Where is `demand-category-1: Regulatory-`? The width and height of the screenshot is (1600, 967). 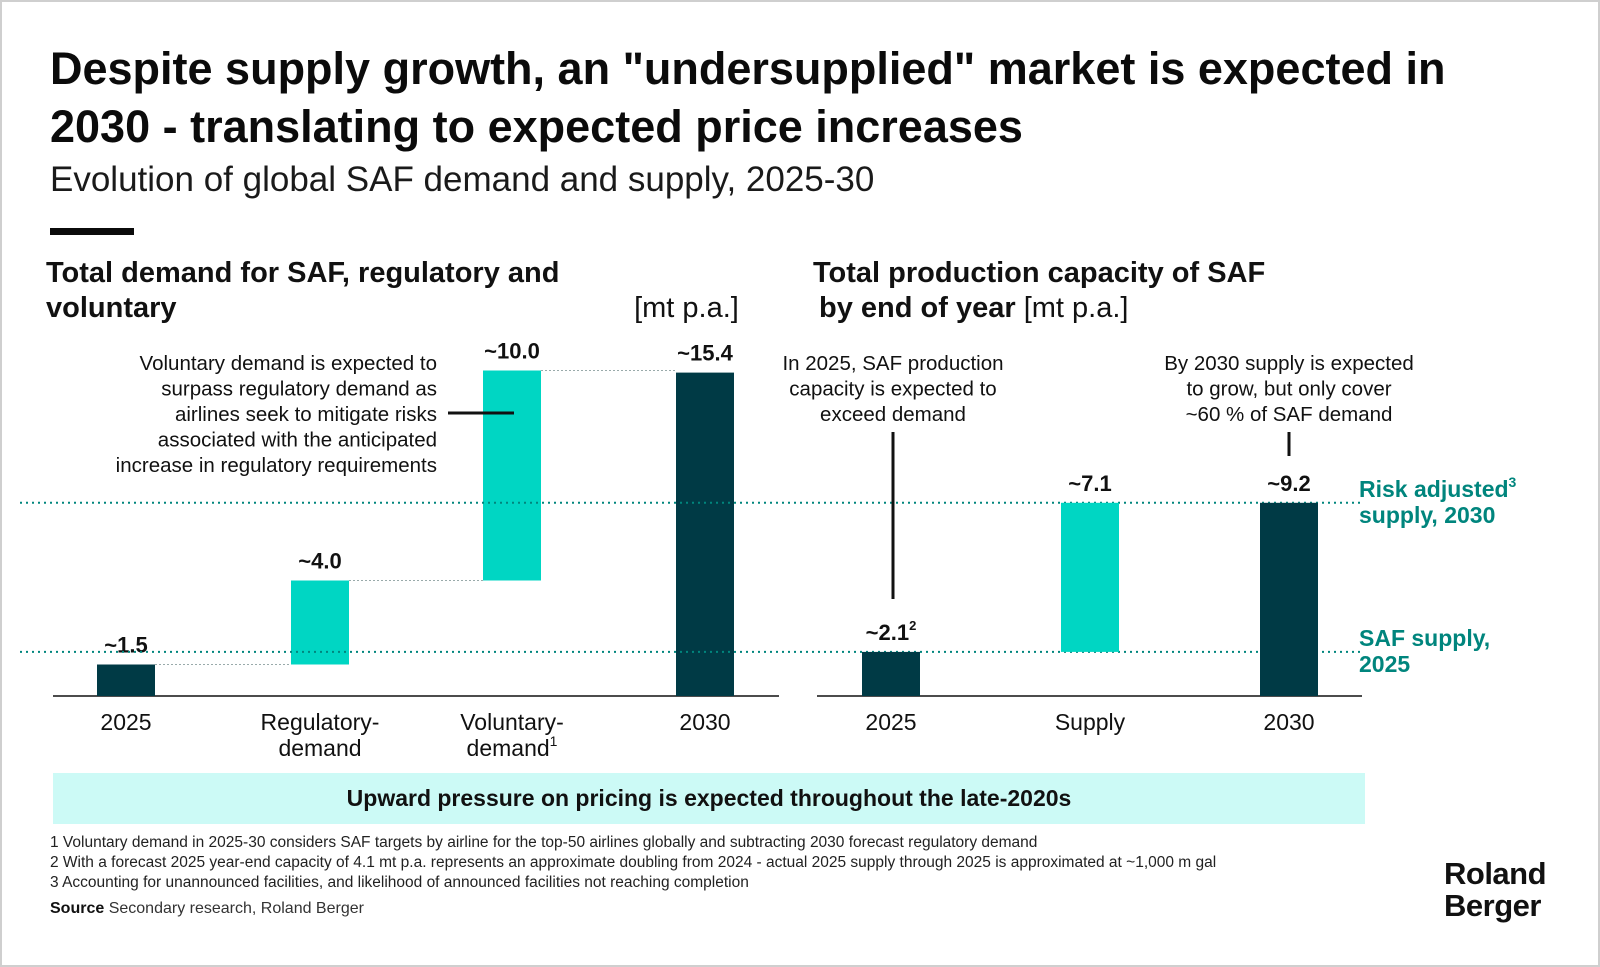 demand-category-1: Regulatory- is located at coordinates (320, 722).